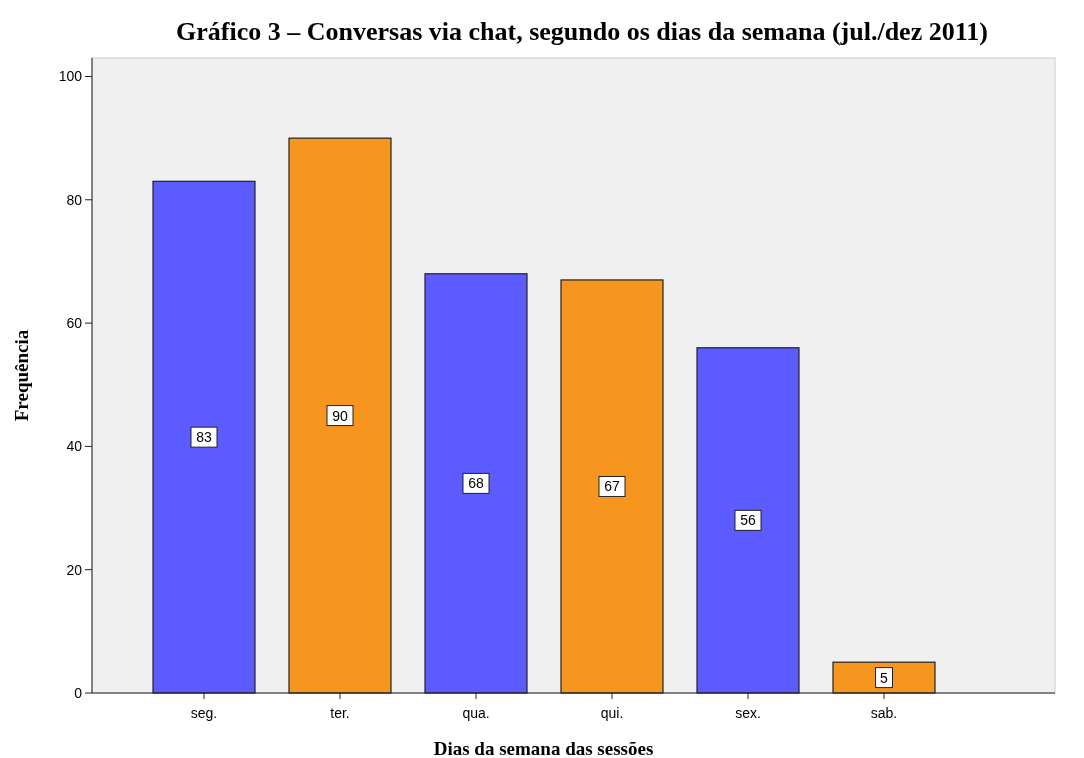 This screenshot has width=1084, height=758. What do you see at coordinates (74, 446) in the screenshot?
I see `y-tick-label: 40` at bounding box center [74, 446].